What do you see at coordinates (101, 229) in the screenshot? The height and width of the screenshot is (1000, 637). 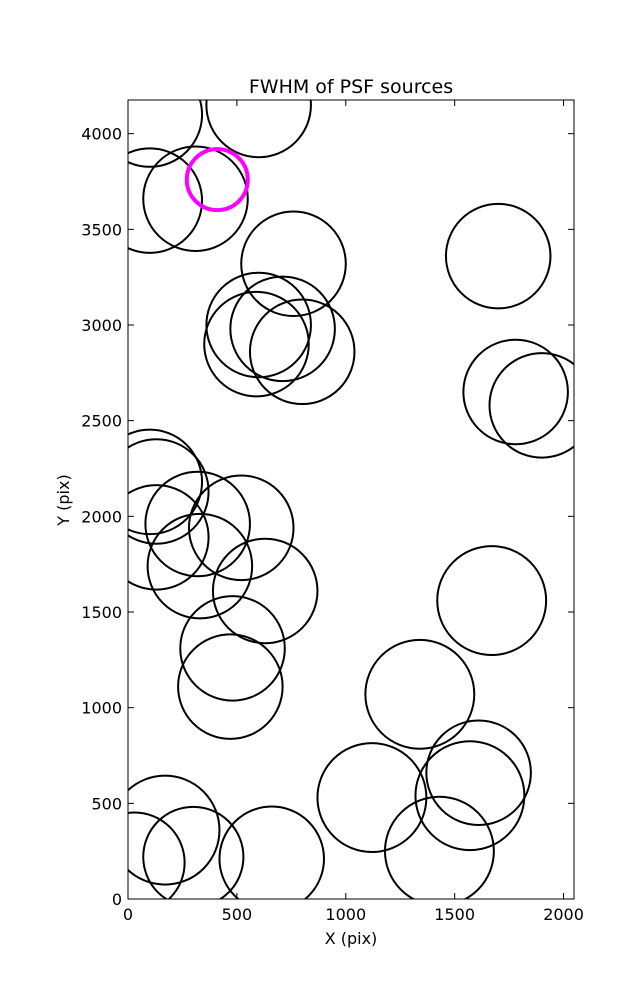 I see `y-tick-label: 3500` at bounding box center [101, 229].